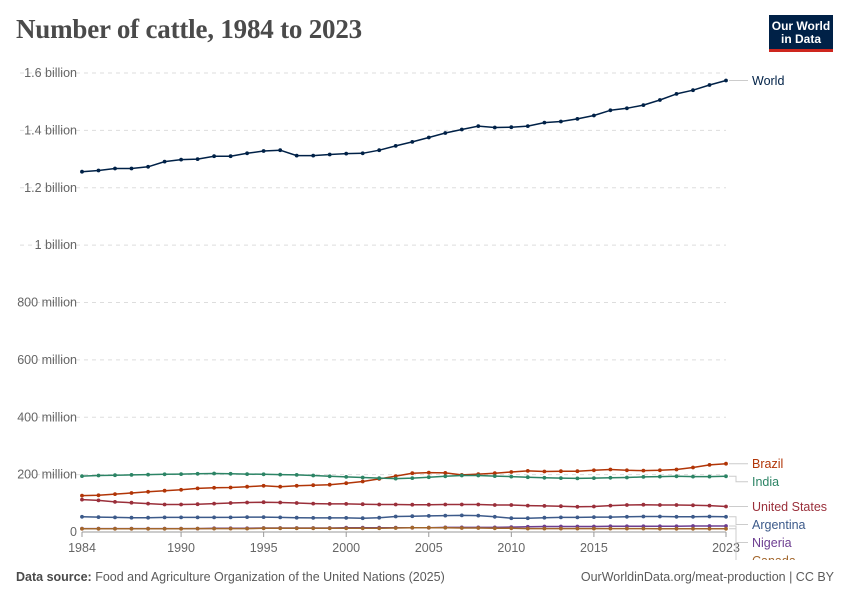  What do you see at coordinates (738, 520) in the screenshot?
I see `legend-connector-argentina` at bounding box center [738, 520].